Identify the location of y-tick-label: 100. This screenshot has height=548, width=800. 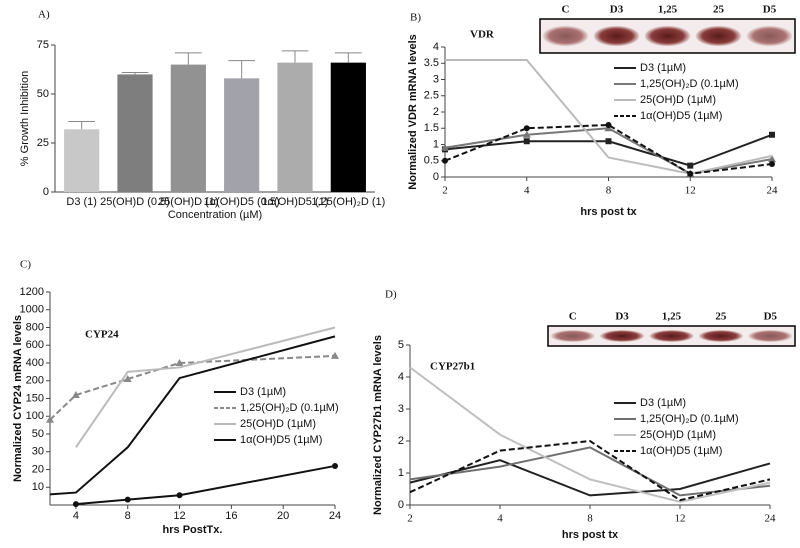
(35, 416).